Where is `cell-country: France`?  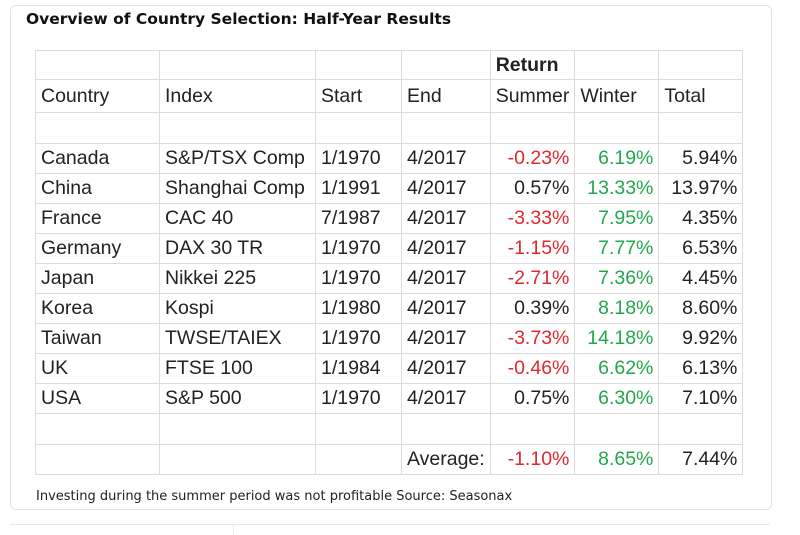 cell-country: France is located at coordinates (97, 218).